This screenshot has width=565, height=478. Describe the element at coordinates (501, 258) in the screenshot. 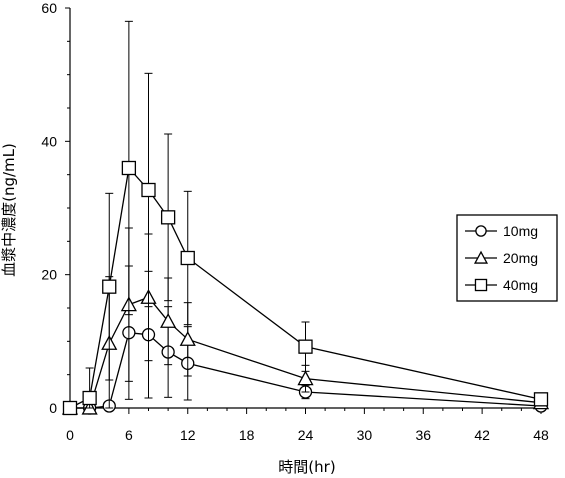

I see `legend-item-20mg: 20mg` at that location.